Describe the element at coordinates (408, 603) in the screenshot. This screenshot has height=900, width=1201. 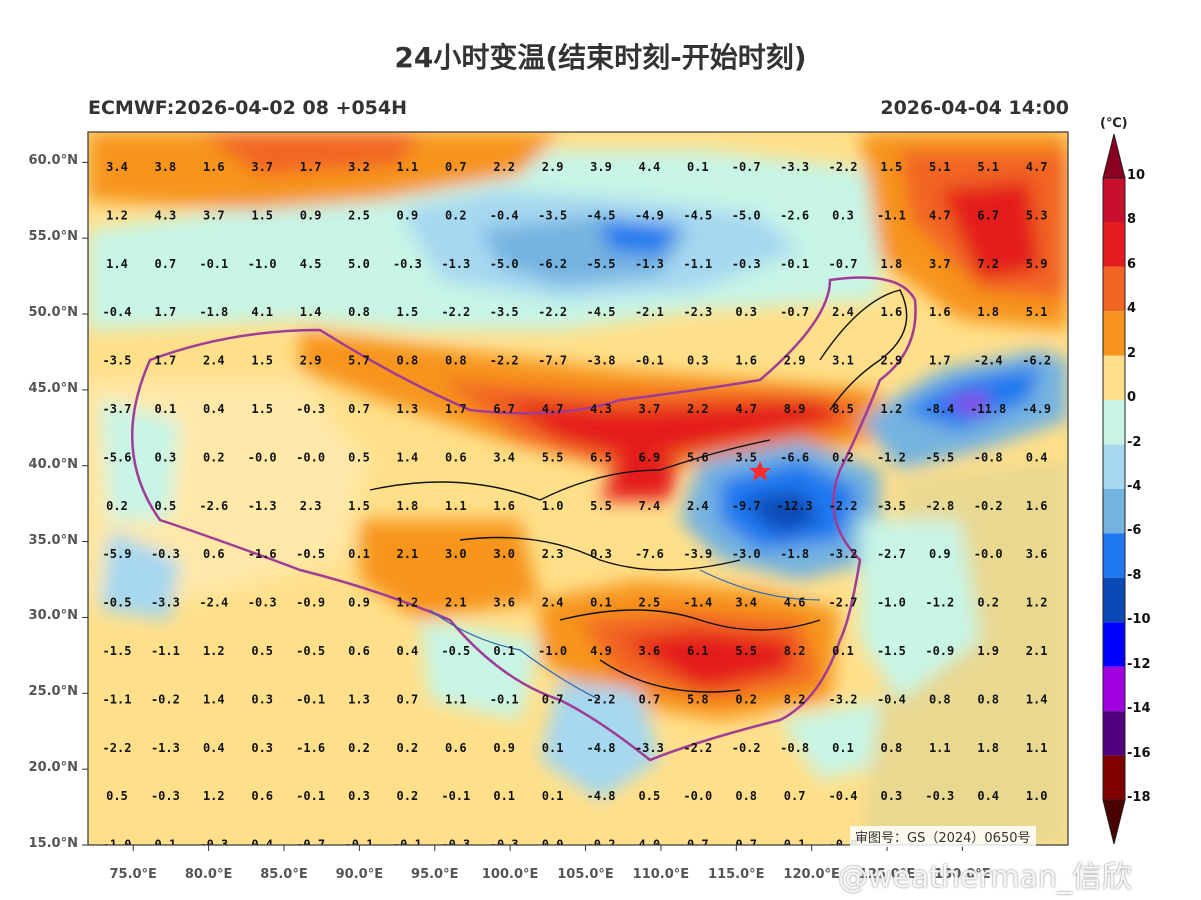
I see `grid-value: 1.2` at that location.